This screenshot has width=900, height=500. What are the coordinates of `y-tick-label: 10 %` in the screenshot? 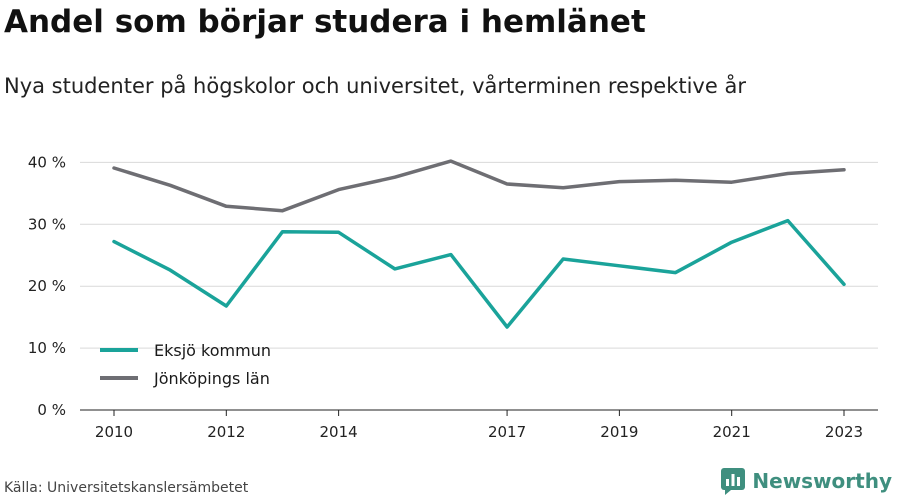 It's located at (47, 348).